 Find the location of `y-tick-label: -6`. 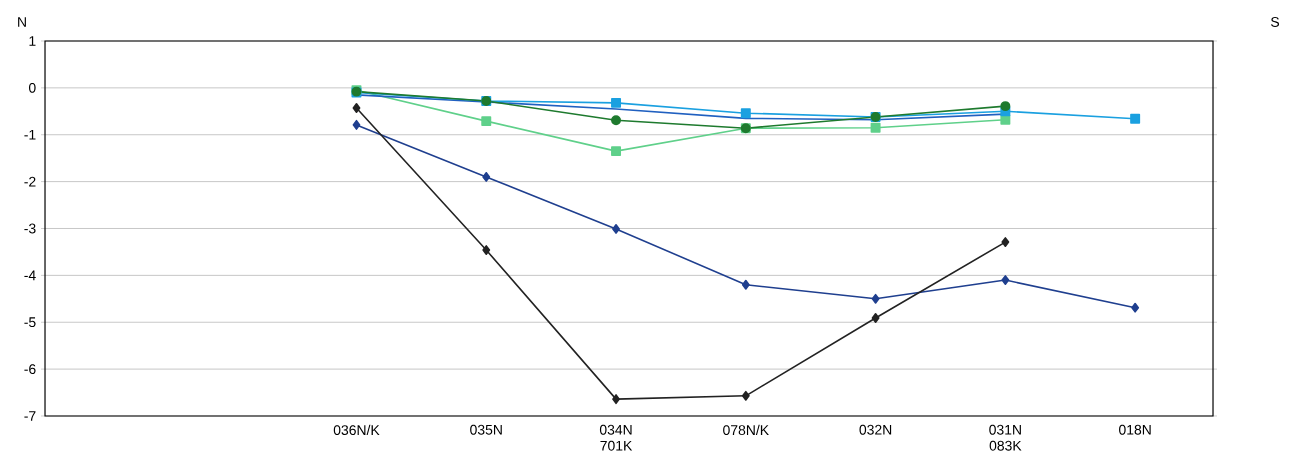

y-tick-label: -6 is located at coordinates (30, 369).